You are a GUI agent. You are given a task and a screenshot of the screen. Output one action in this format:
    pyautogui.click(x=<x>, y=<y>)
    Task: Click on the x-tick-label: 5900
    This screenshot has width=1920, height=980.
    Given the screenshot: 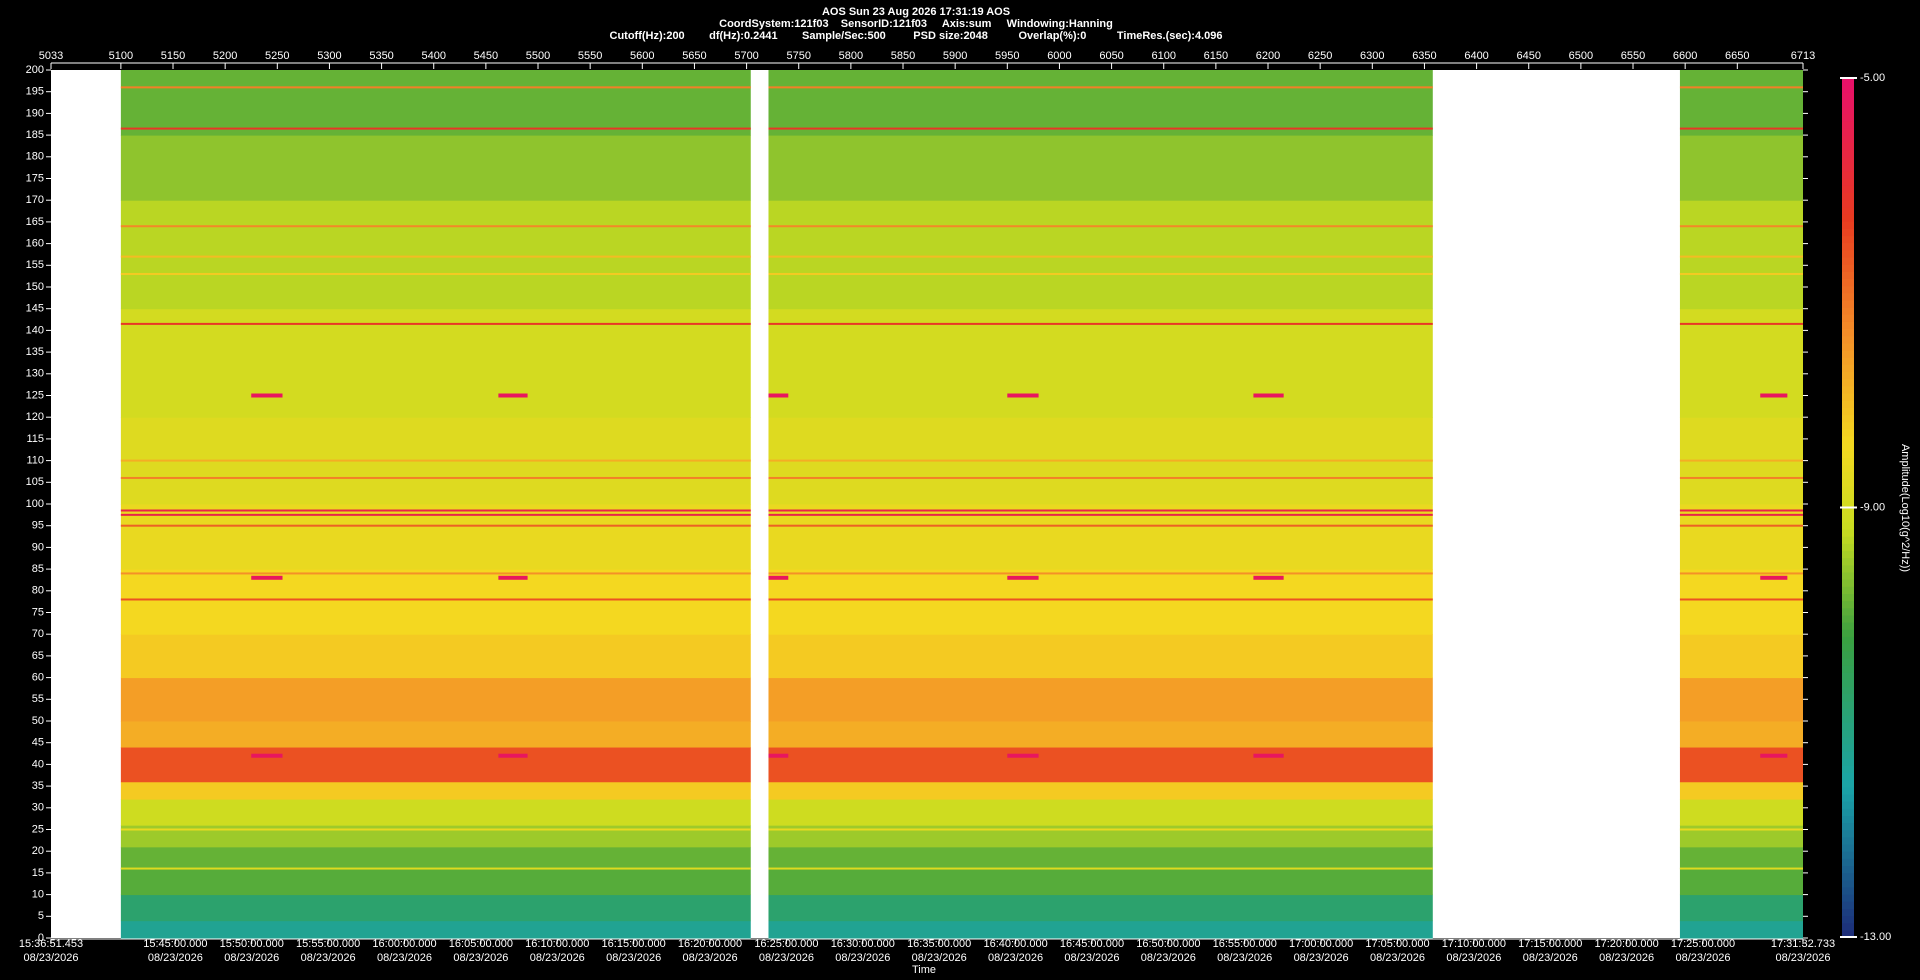 What is the action you would take?
    pyautogui.click(x=955, y=56)
    